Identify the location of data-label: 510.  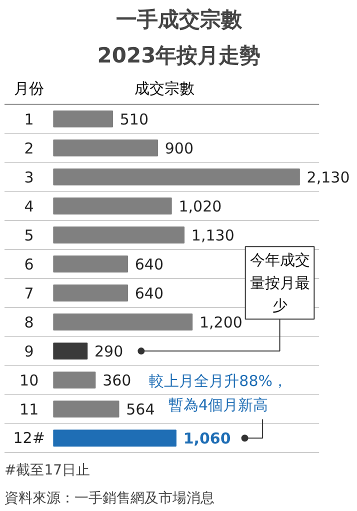
(134, 119).